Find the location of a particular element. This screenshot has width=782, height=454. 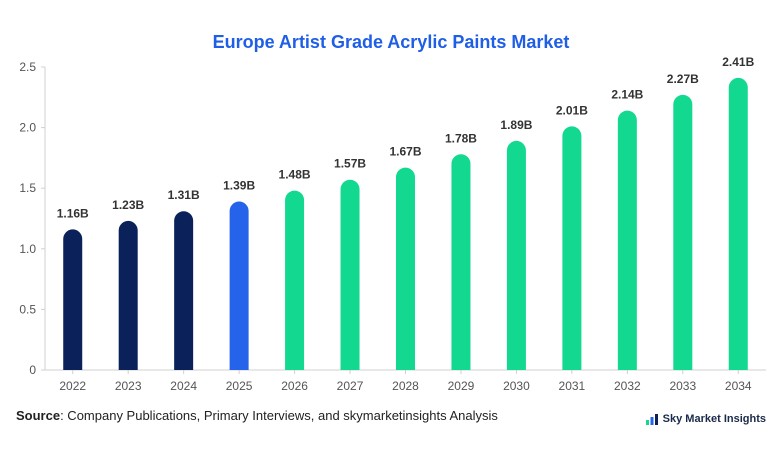

data-label-2034: 2.41B is located at coordinates (738, 62).